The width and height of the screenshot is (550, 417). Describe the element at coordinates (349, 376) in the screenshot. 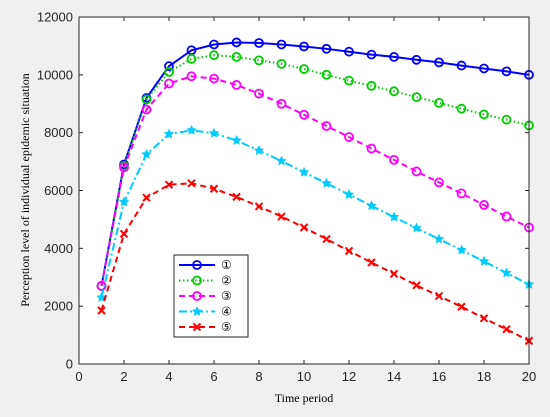

I see `x-tick-label: 12` at that location.